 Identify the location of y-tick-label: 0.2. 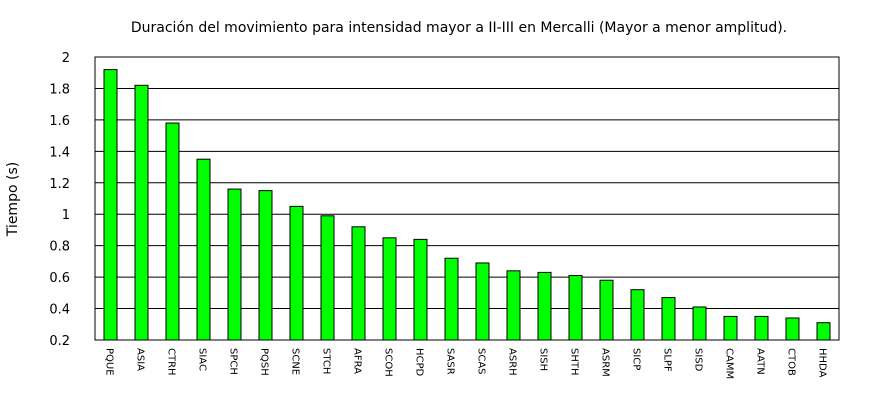
(59, 341).